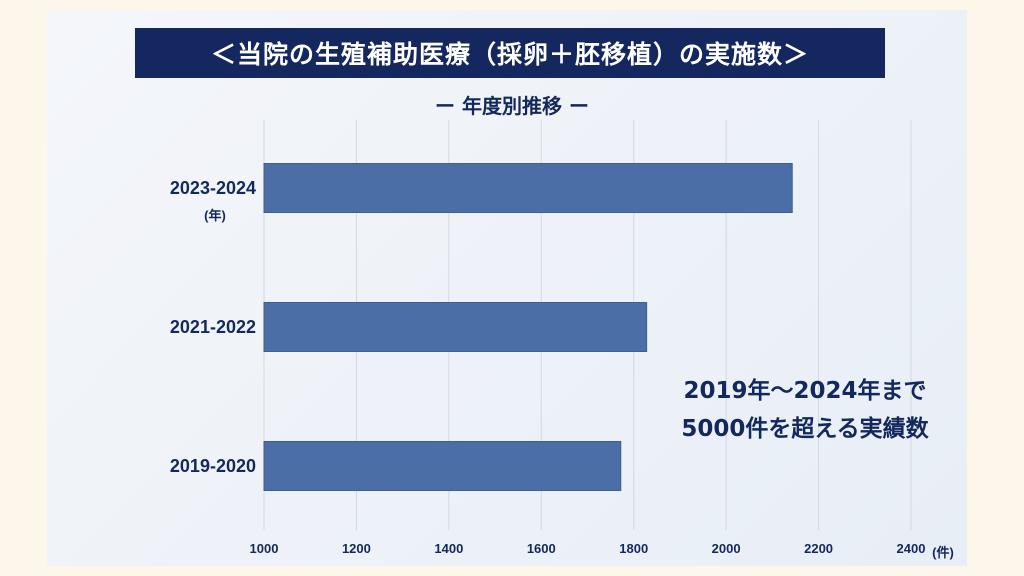 The width and height of the screenshot is (1024, 576). Describe the element at coordinates (805, 429) in the screenshot. I see `annotation-line-2: 5000件を超える実績数` at that location.